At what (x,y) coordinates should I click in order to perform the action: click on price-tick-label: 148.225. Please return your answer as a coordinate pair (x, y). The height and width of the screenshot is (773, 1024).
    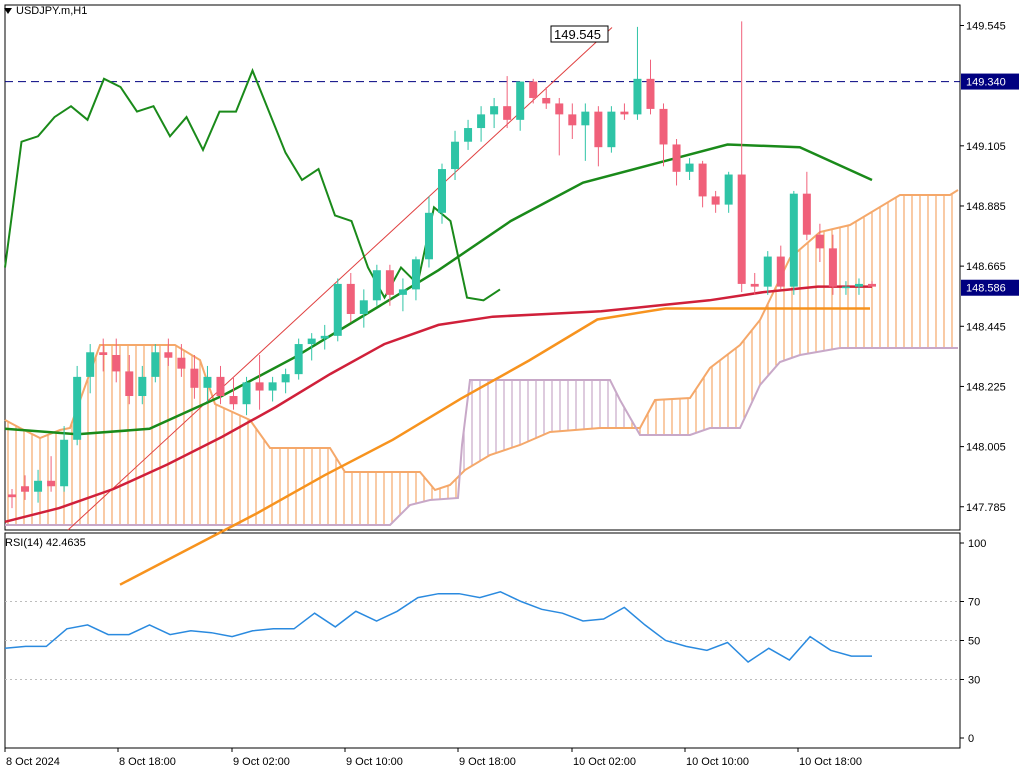
    Looking at the image, I should click on (986, 387).